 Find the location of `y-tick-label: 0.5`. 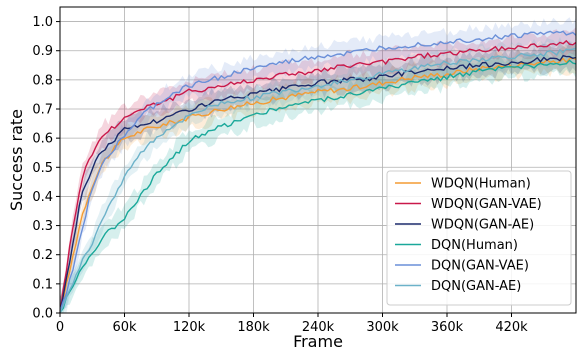

y-tick-label: 0.5 is located at coordinates (42, 168).